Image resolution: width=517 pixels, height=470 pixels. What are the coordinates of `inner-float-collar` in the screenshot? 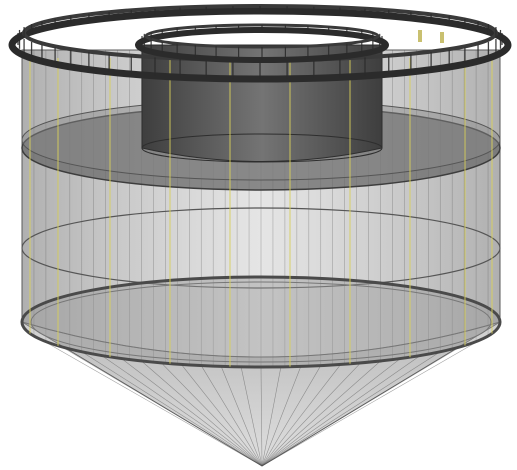 It's located at (262, 43).